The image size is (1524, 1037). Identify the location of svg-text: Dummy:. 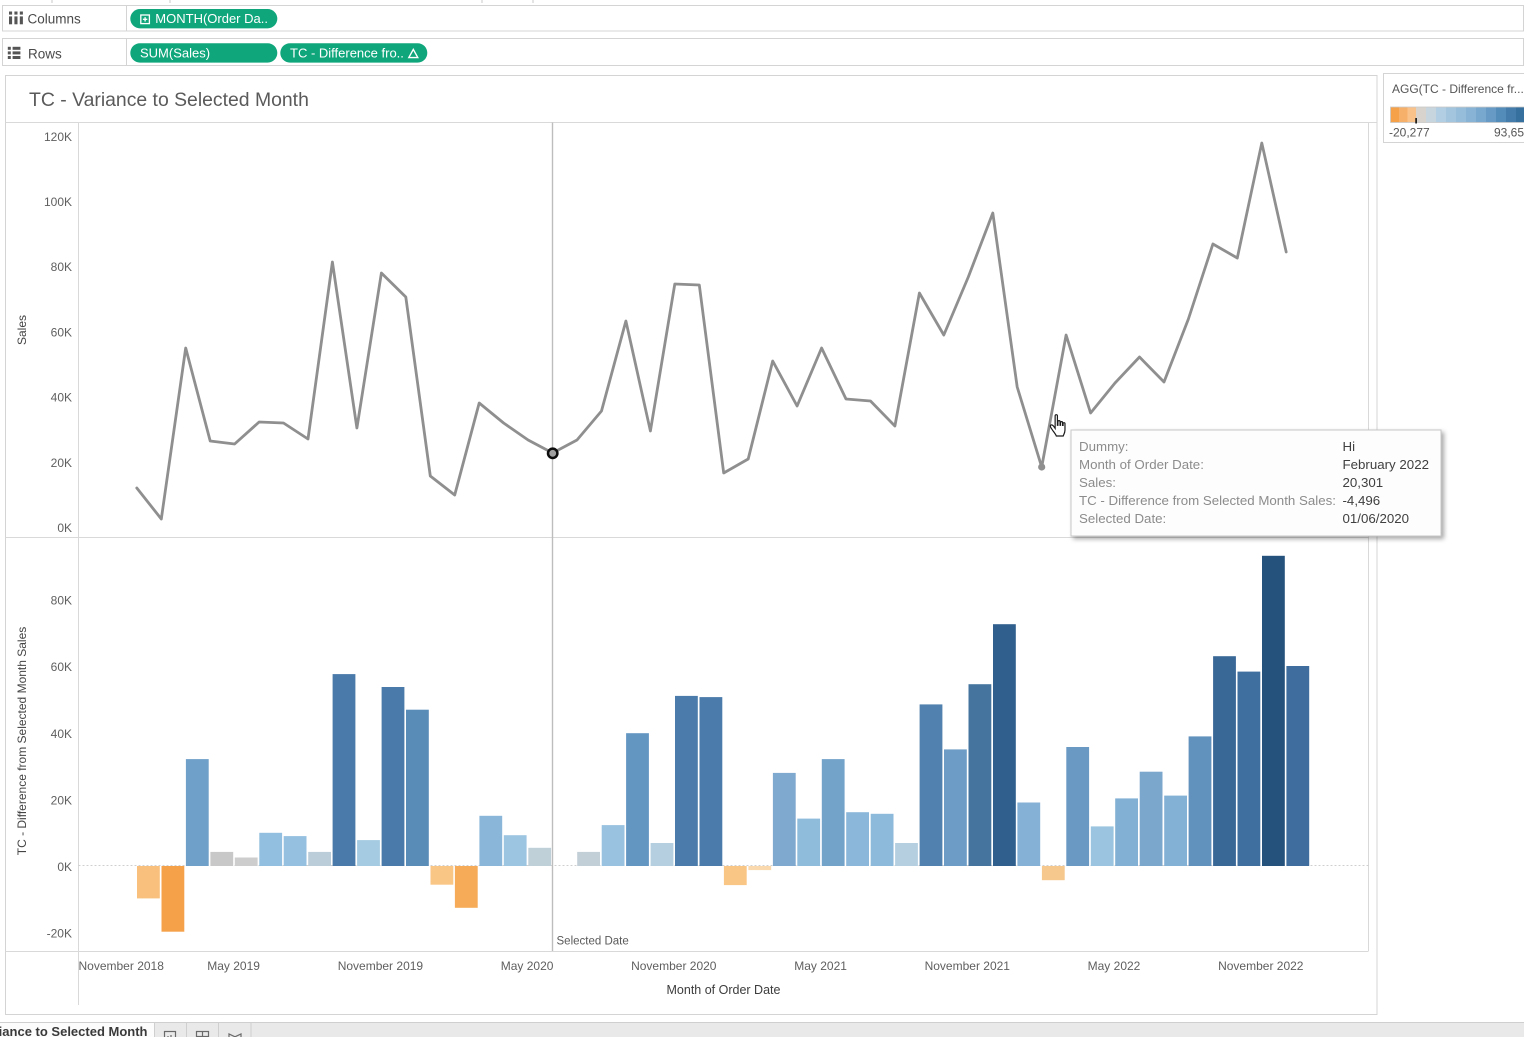
(1104, 446).